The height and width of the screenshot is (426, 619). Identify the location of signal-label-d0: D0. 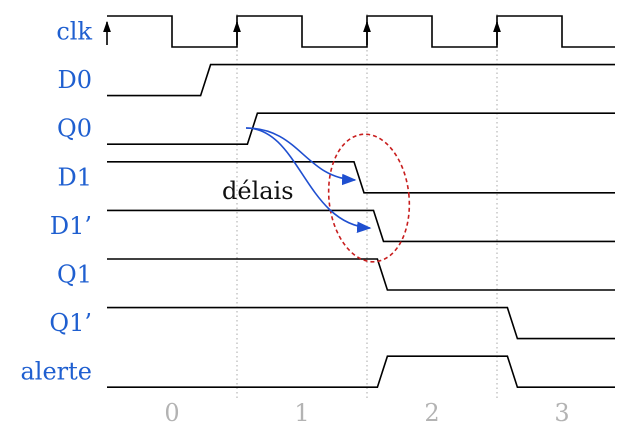
(74, 80).